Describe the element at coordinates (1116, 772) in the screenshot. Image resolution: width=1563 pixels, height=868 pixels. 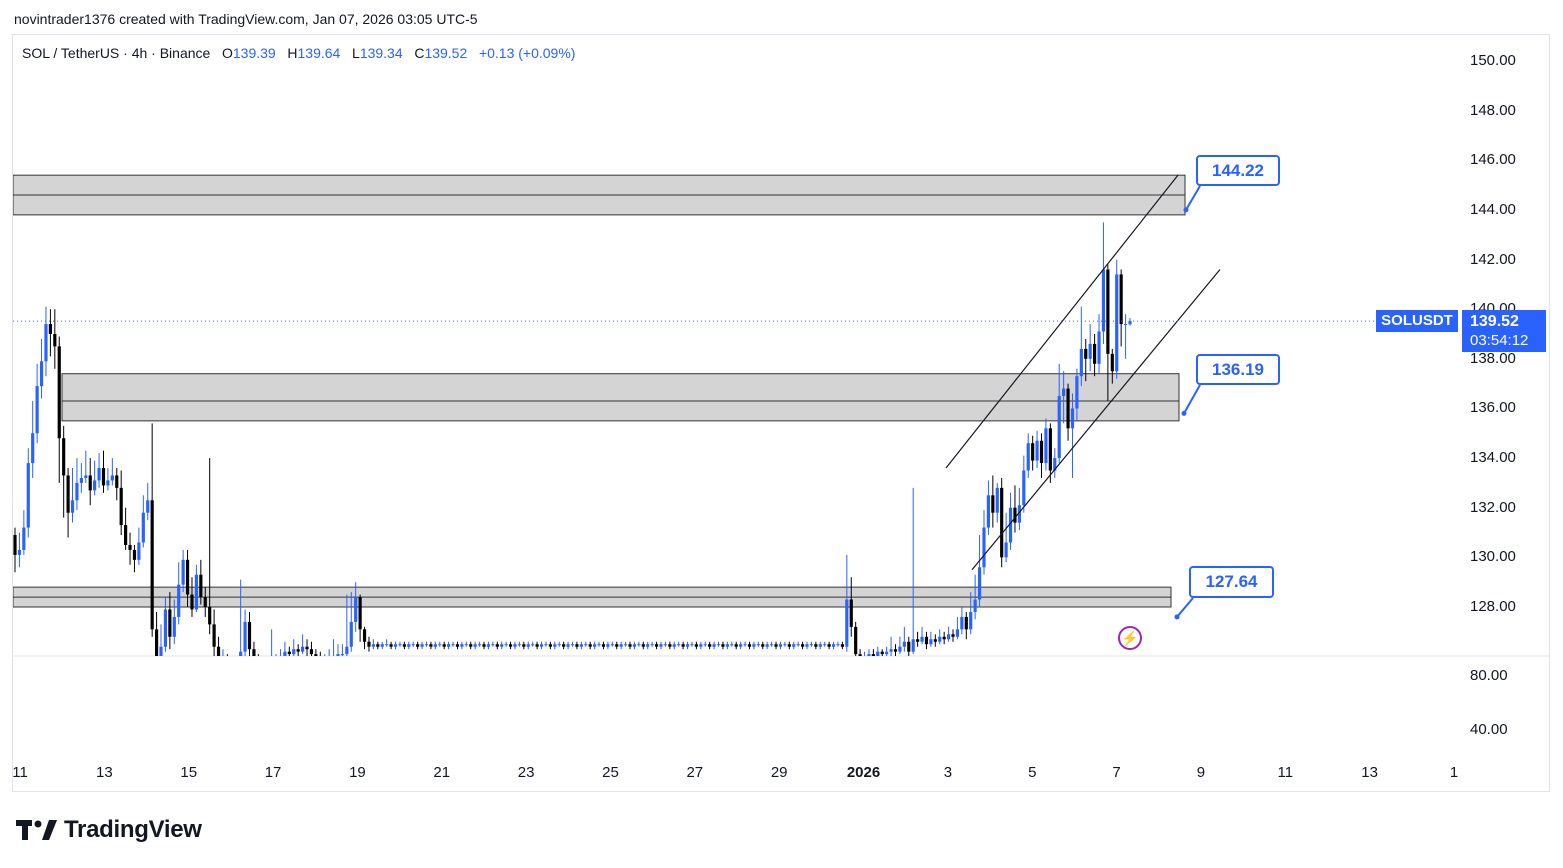
I see `time-tick-label: 7` at that location.